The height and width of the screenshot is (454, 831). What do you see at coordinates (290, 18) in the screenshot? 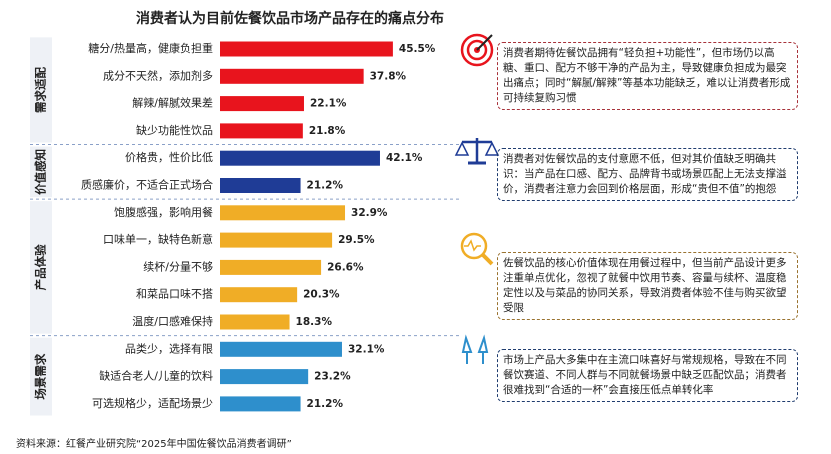
I see `chart-title: 消费者认为目前佐餐饮品市场产品存在的痛点分布` at bounding box center [290, 18].